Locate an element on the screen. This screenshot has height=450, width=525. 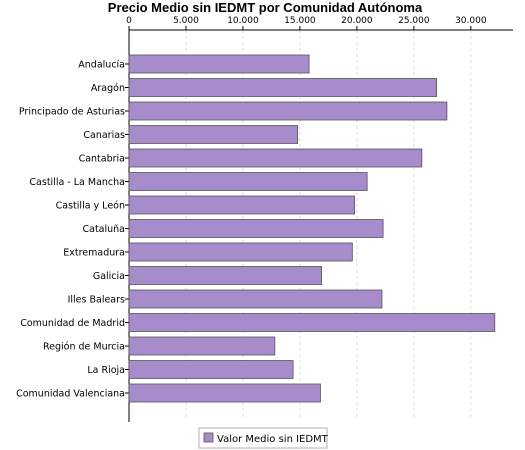
category-label: Cantabria is located at coordinates (102, 159).